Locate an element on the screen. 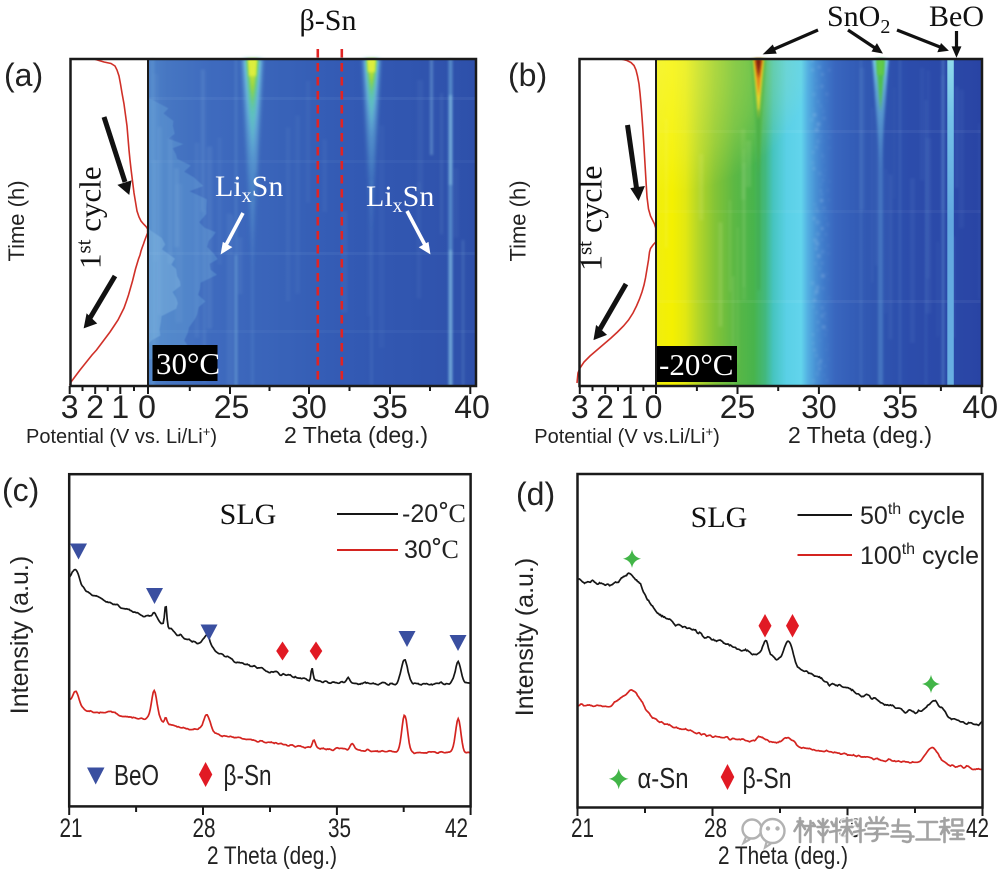 This screenshot has width=1000, height=876. svg-text: 30°C is located at coordinates (188, 363).